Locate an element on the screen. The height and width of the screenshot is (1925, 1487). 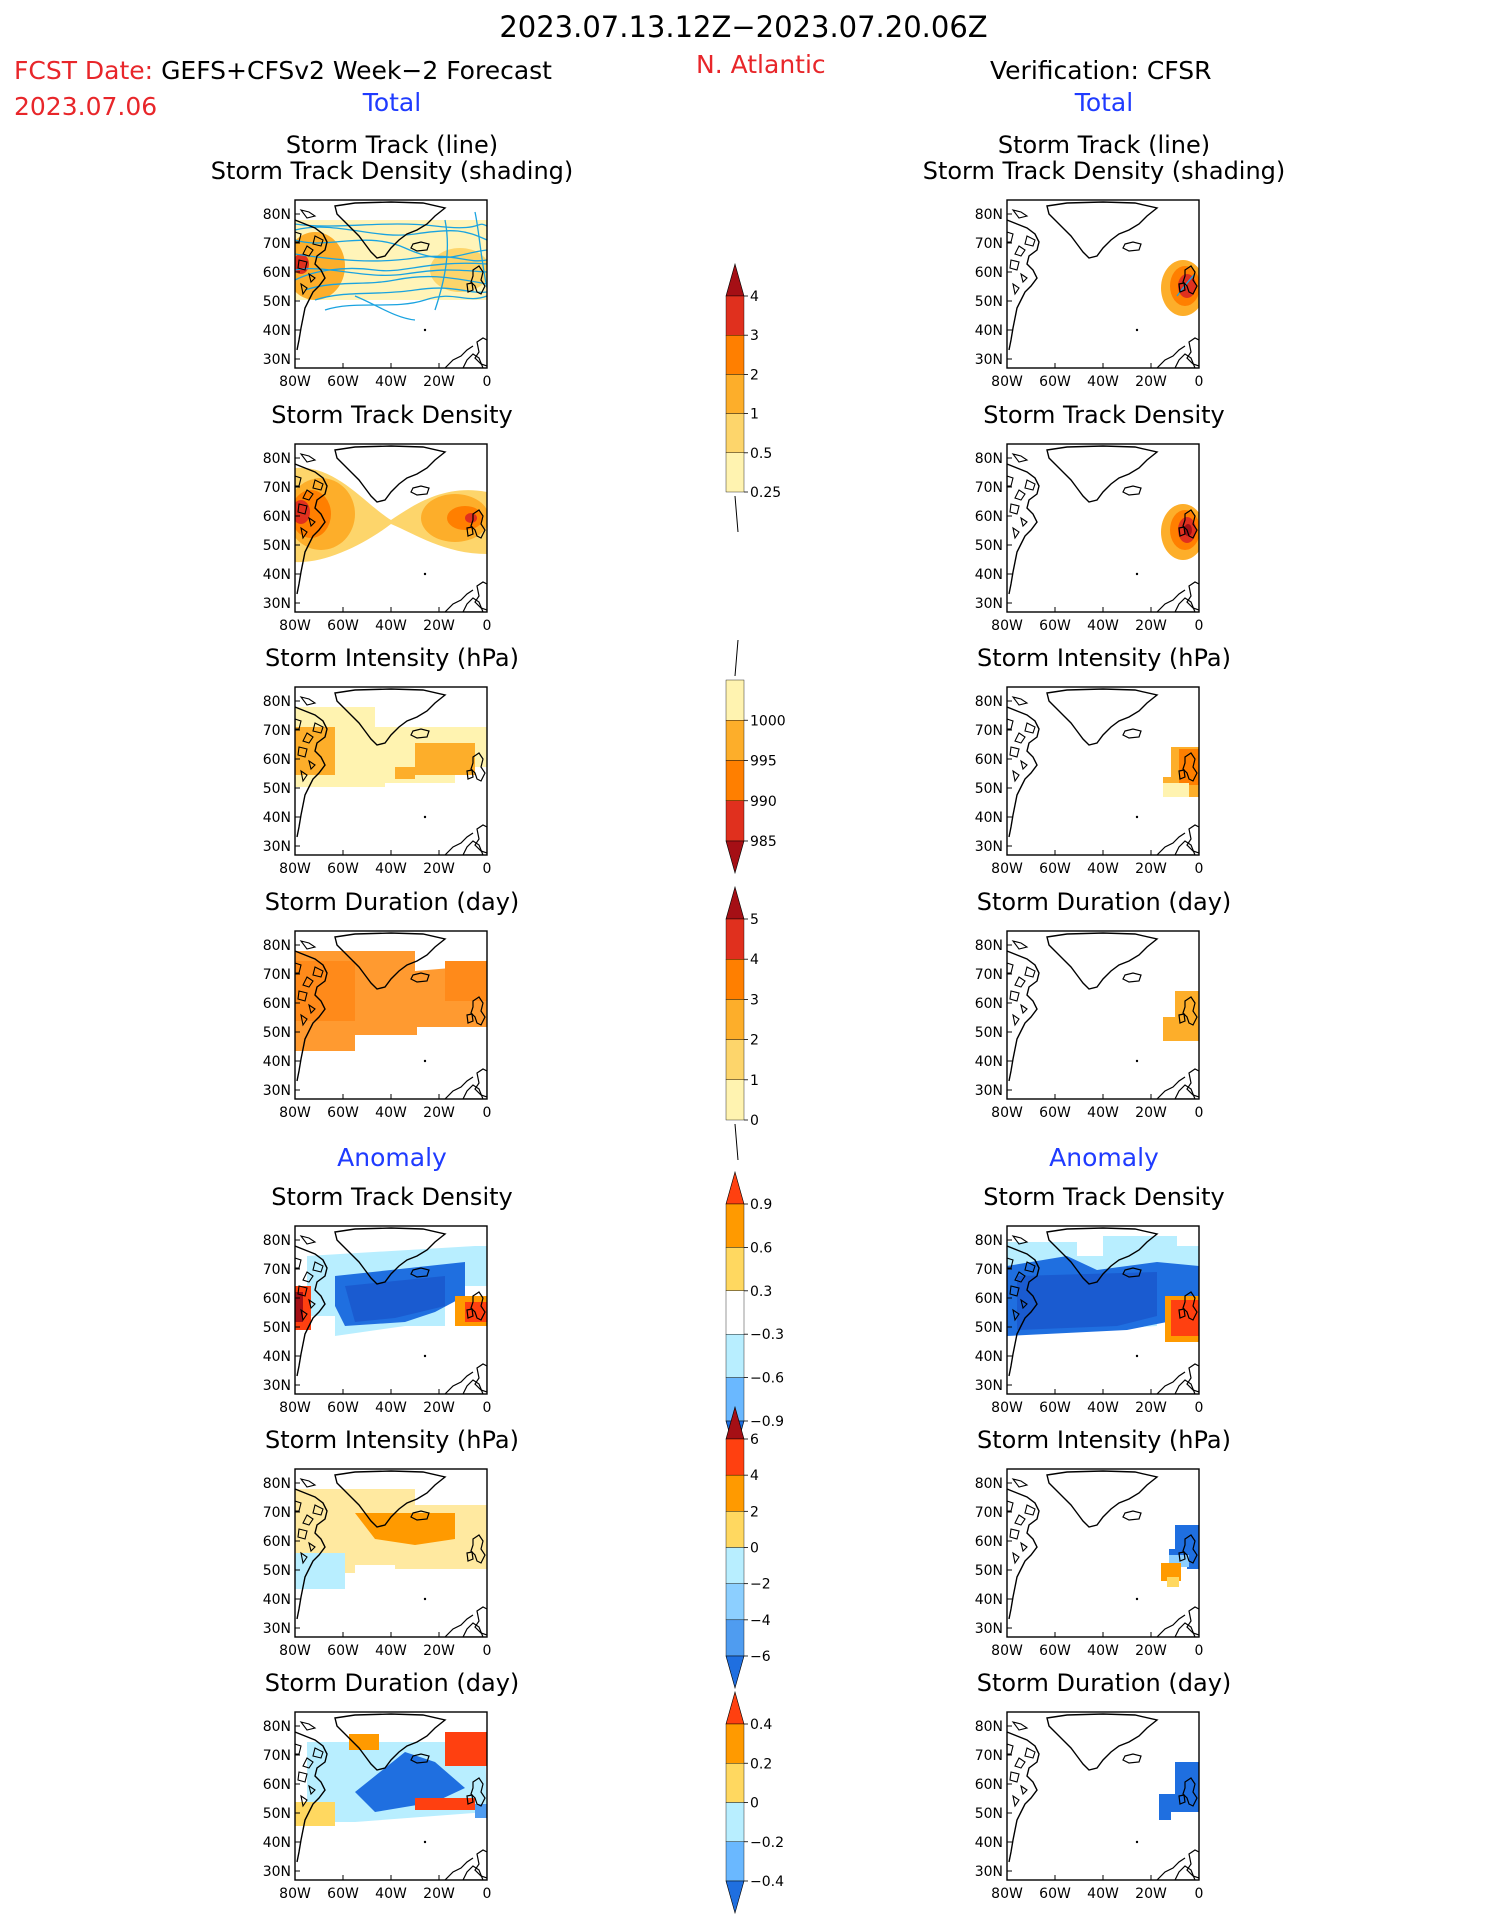
anom-shade-east-red is located at coordinates (476, 1312).